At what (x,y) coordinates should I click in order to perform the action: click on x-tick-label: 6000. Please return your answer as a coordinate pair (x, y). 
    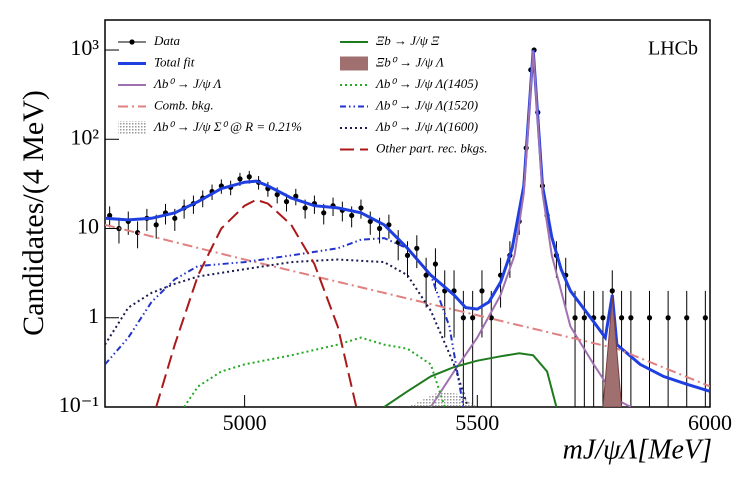
    Looking at the image, I should click on (710, 422).